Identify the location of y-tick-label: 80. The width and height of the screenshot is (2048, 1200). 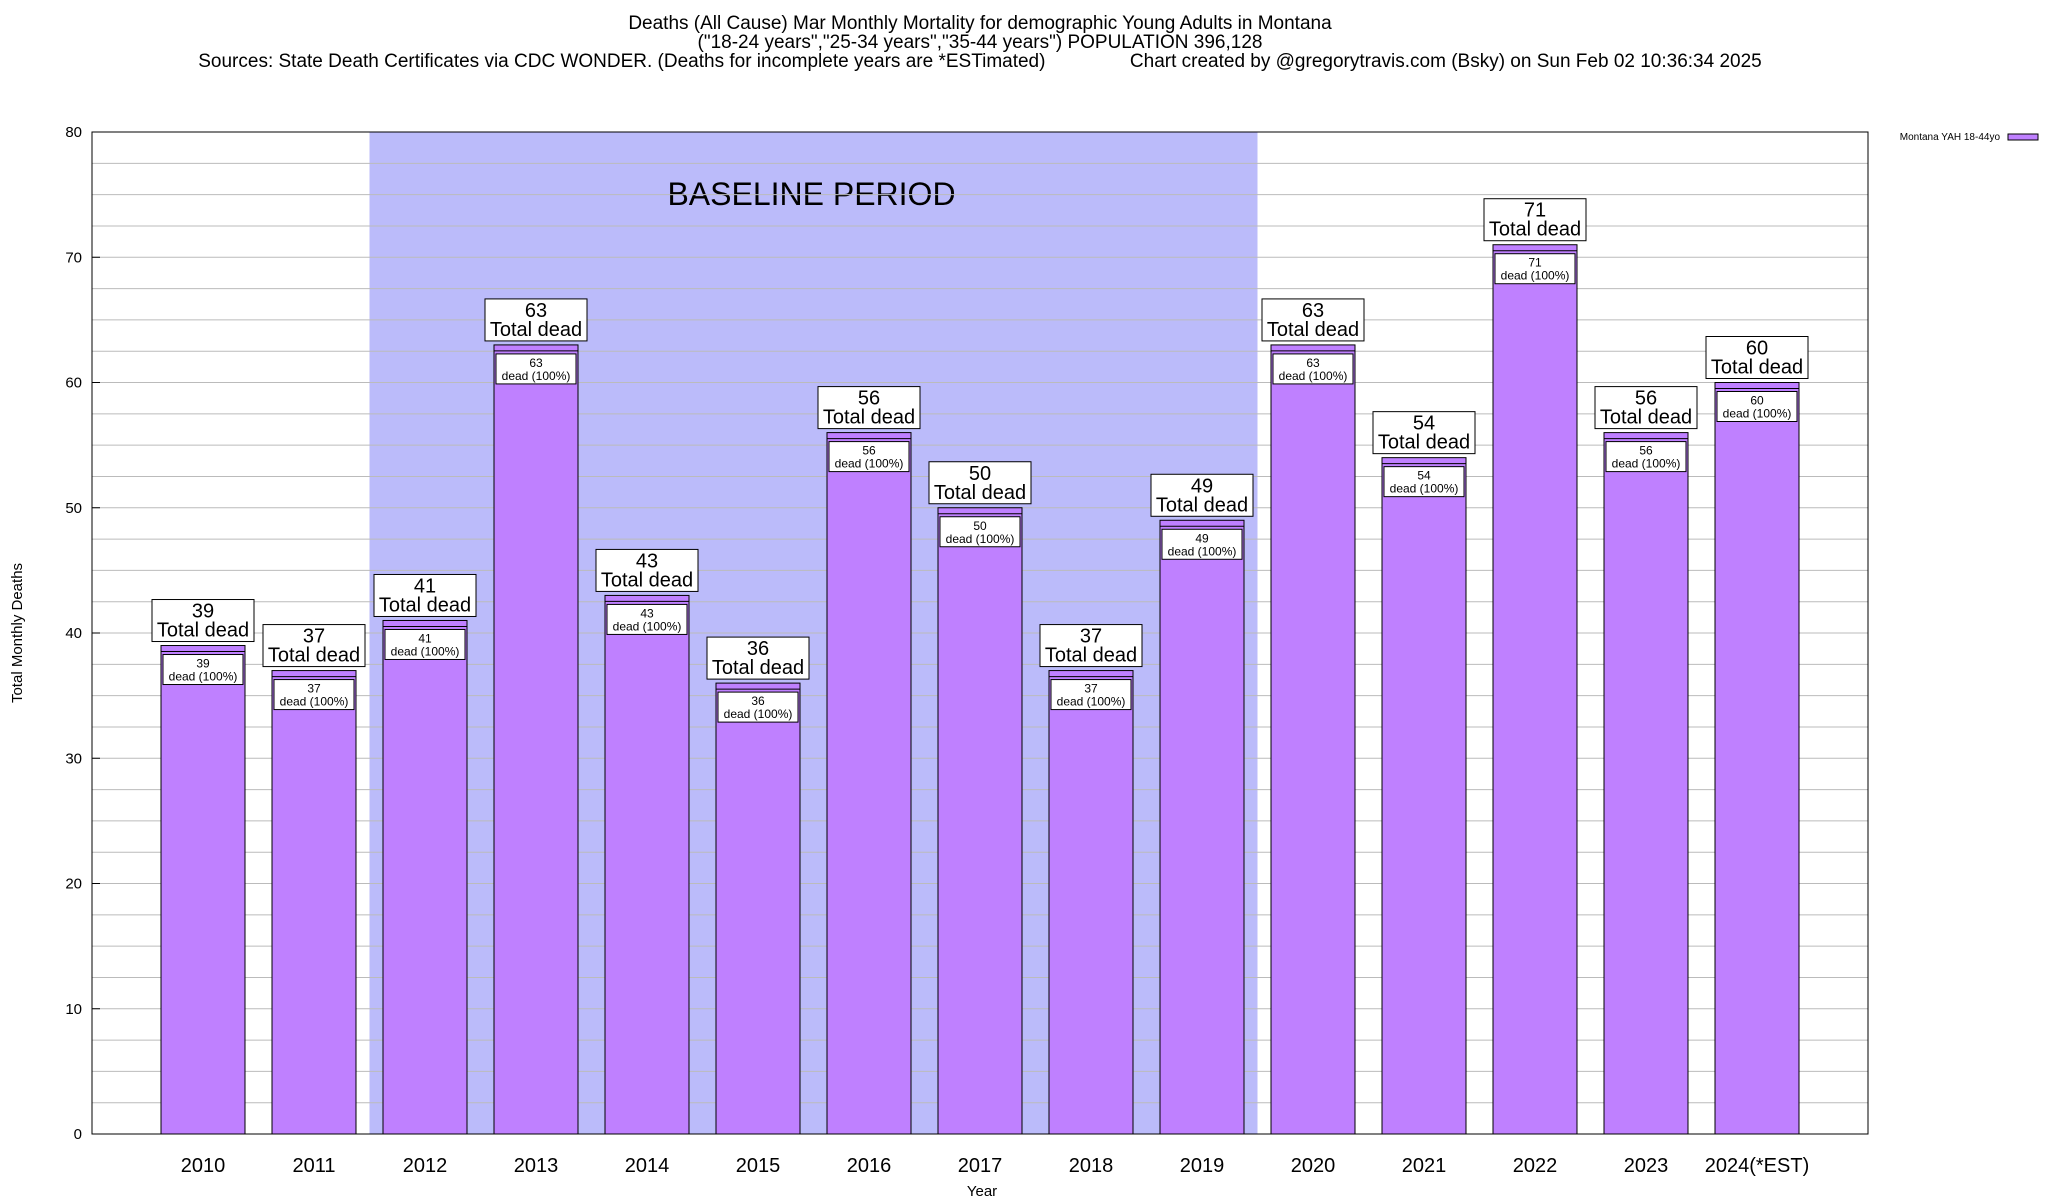
(73, 132).